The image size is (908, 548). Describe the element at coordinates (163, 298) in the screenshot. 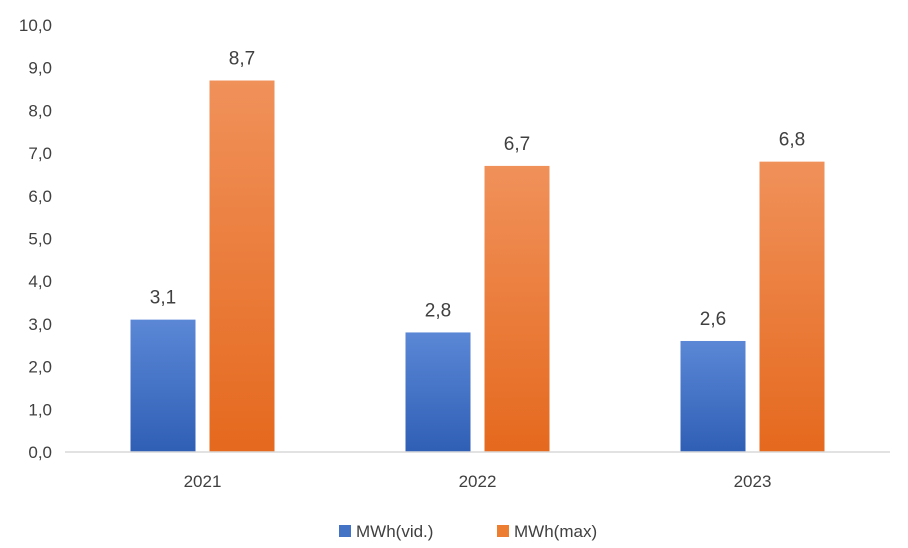

I see `data-label: 3,1` at that location.